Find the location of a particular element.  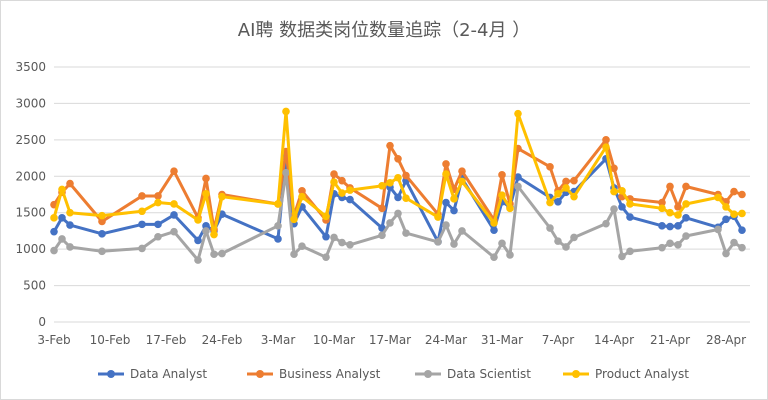

legend-item: Data Analyst is located at coordinates (152, 374).